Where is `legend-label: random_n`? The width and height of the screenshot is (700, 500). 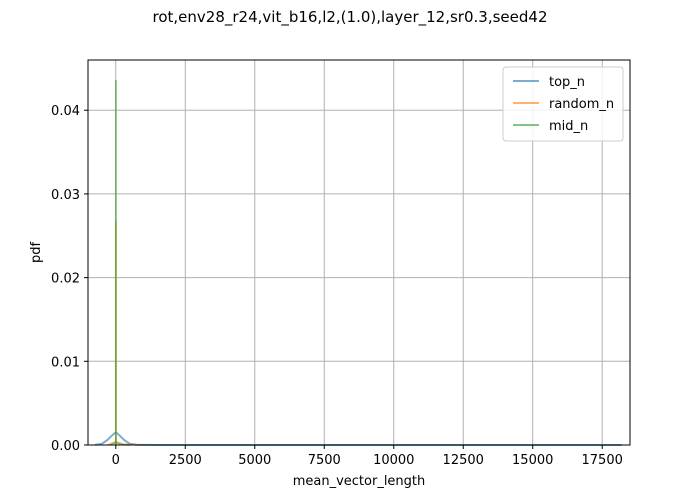
legend-label: random_n is located at coordinates (581, 104).